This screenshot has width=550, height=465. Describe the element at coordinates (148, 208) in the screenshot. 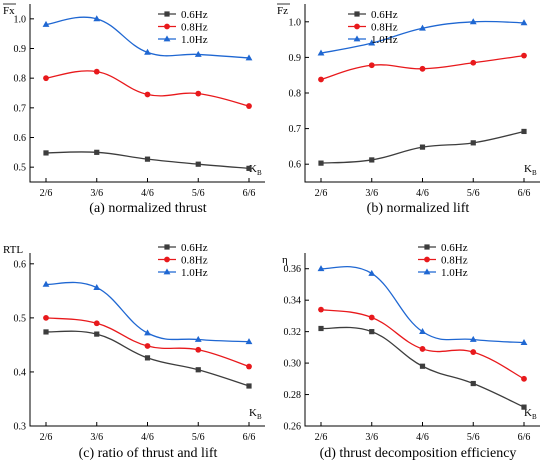

I see `panel-caption: (a) normalized thrust` at that location.